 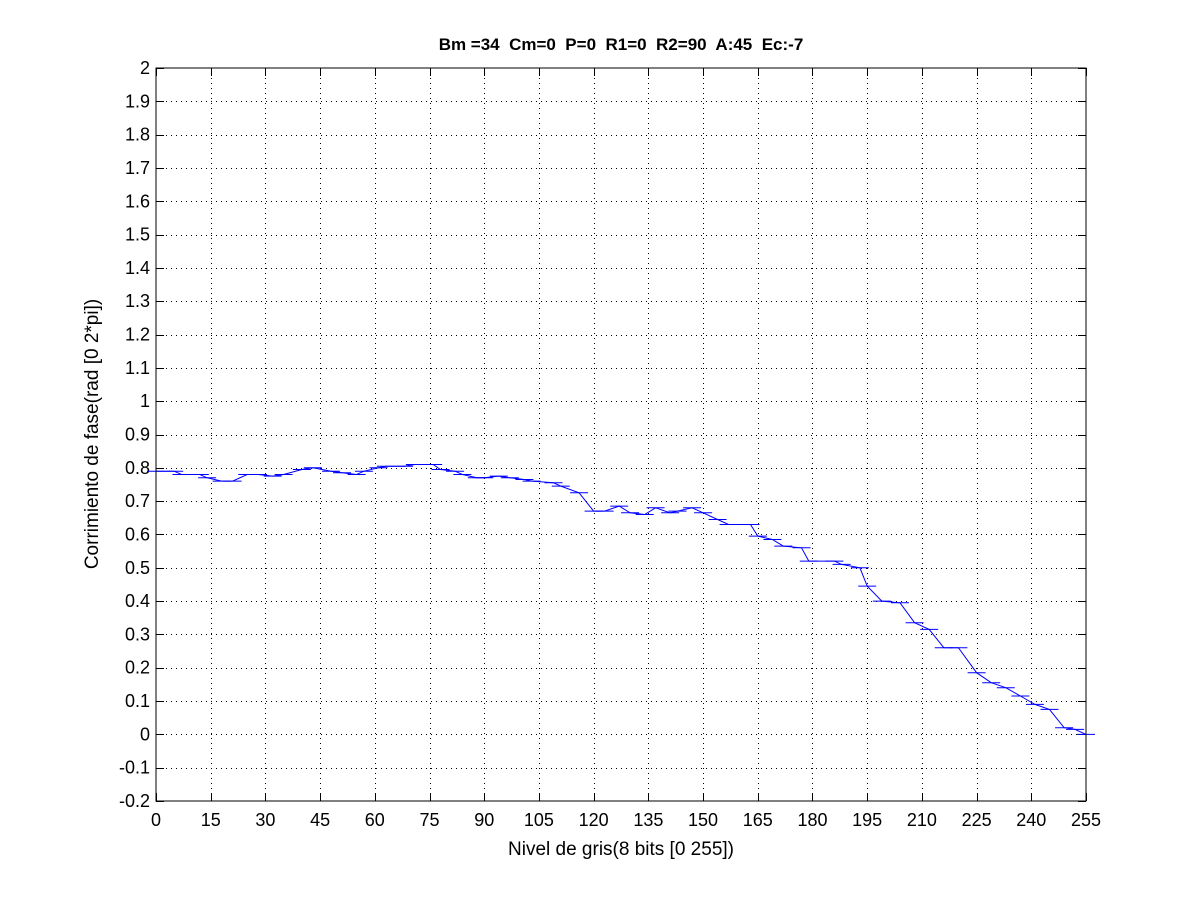 I want to click on x-tick-label: 150, so click(x=703, y=820).